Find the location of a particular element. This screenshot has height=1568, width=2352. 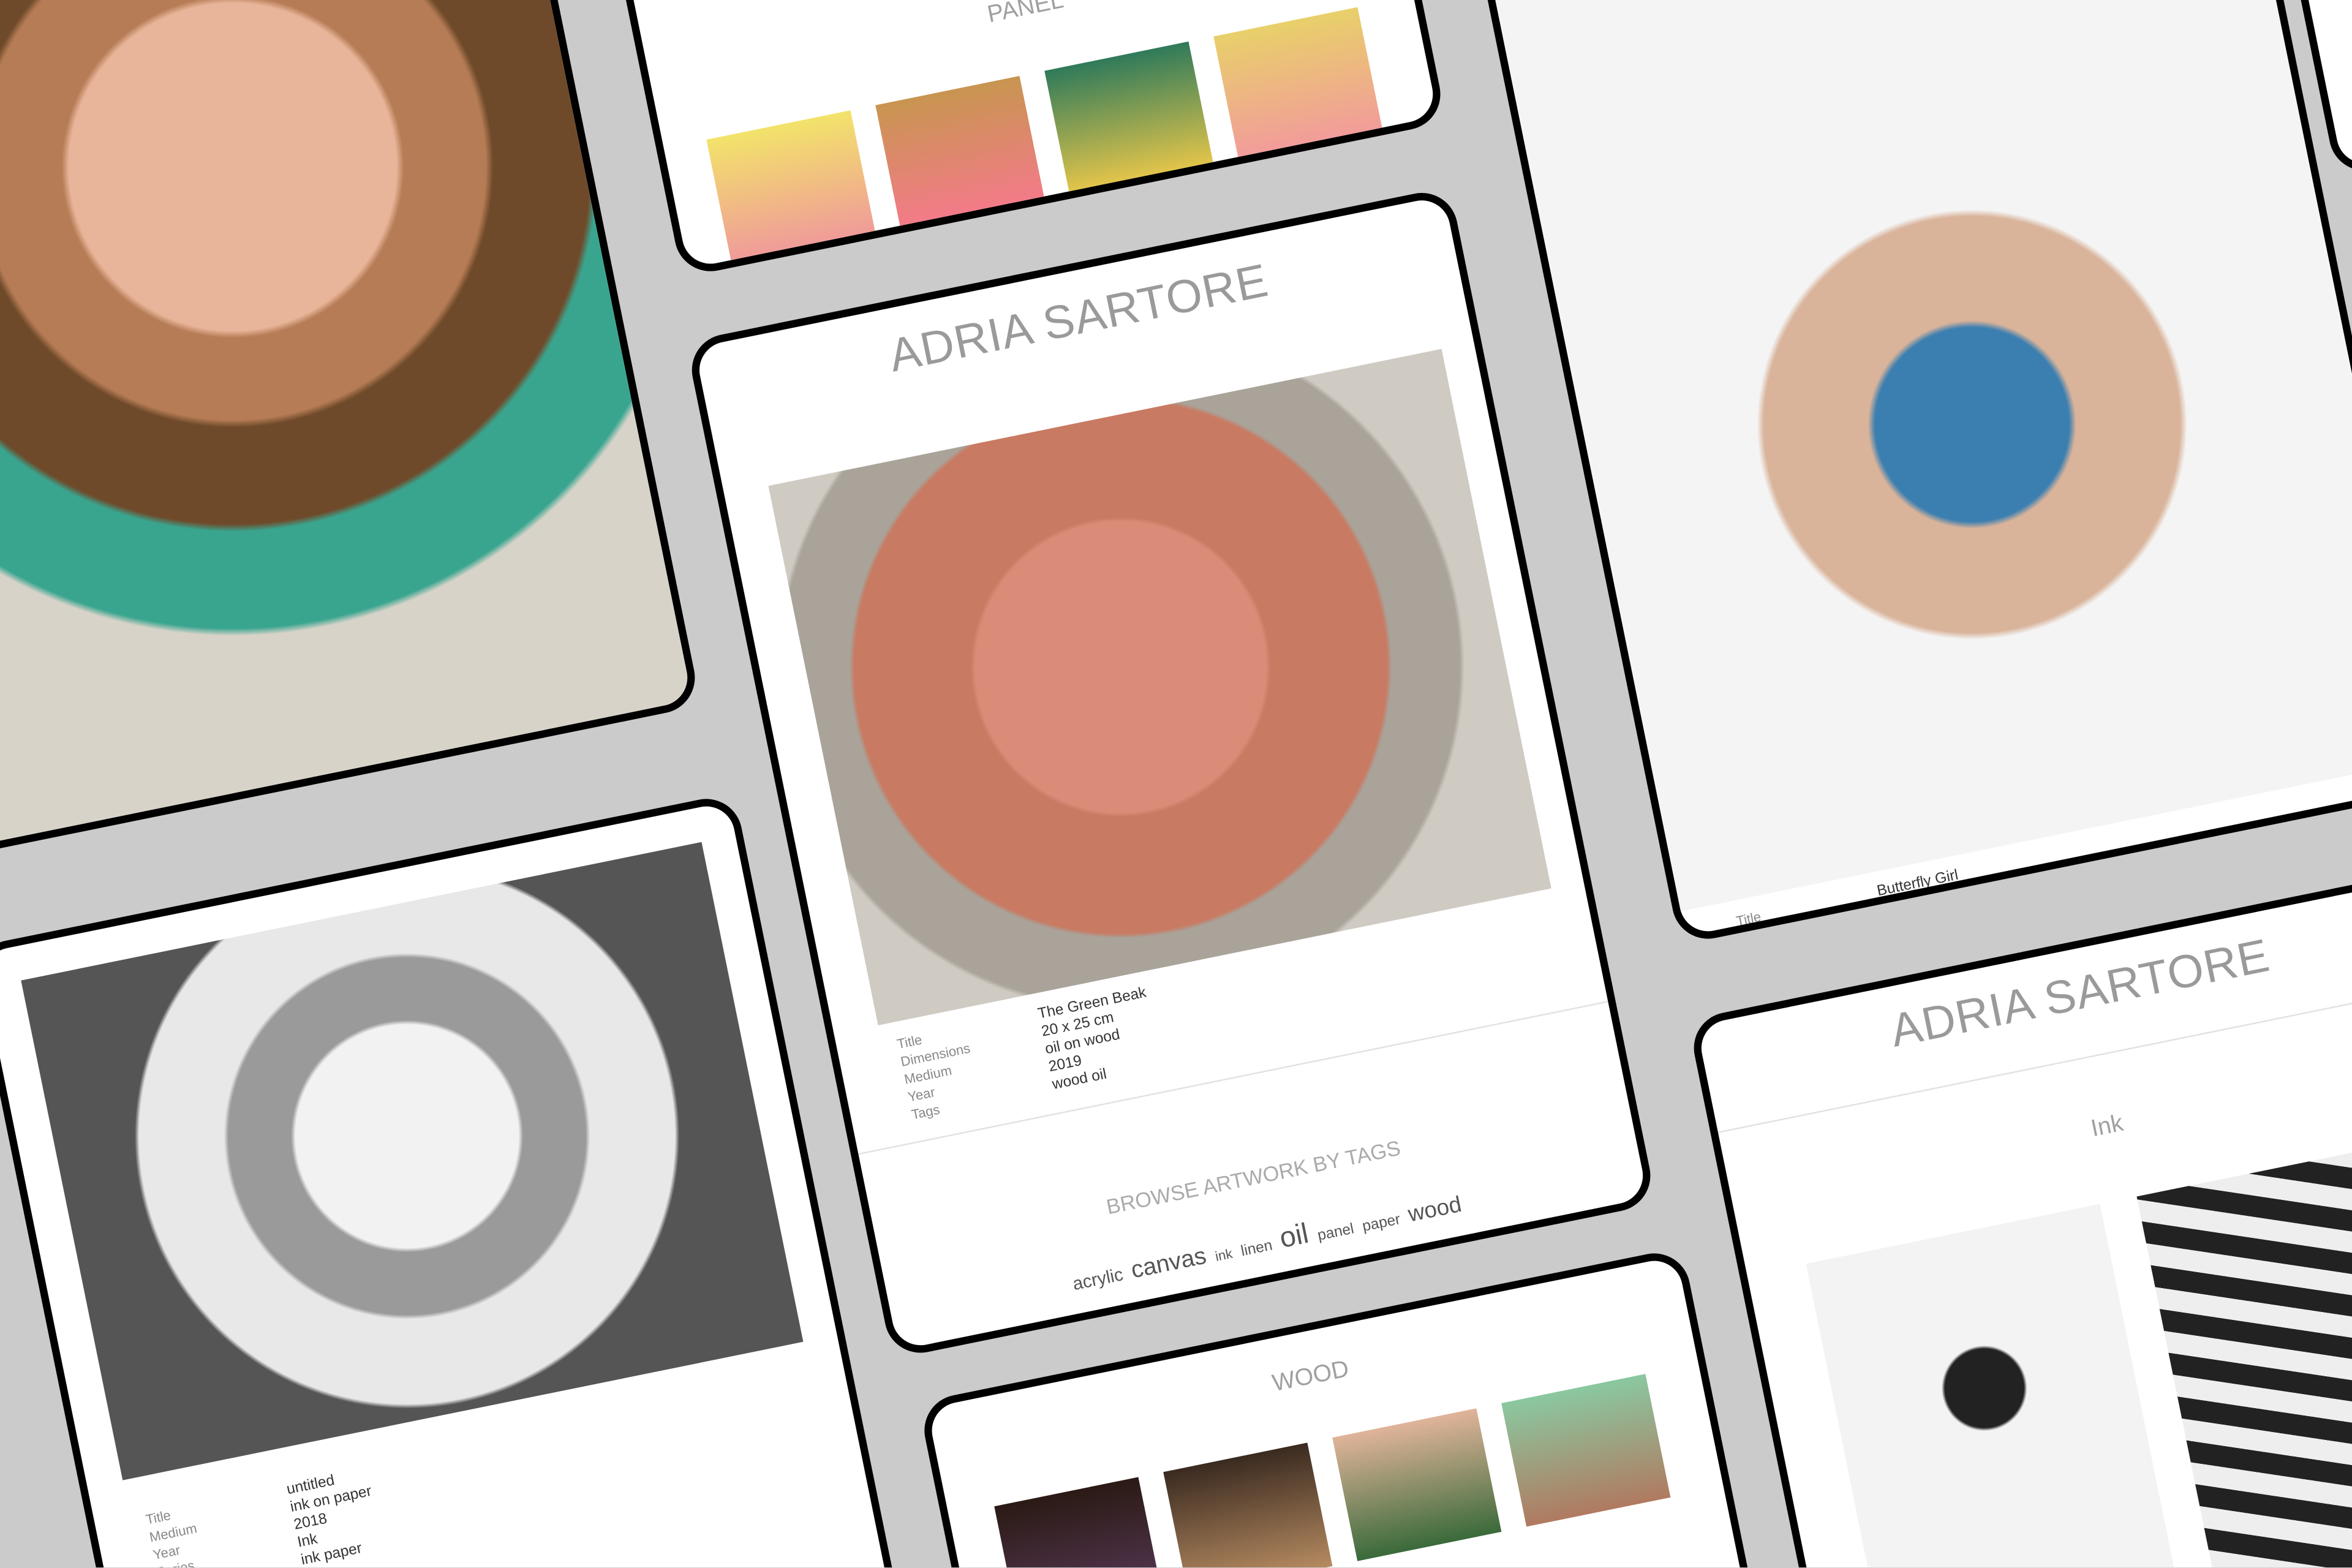

tag-link: oil is located at coordinates (1294, 1237).